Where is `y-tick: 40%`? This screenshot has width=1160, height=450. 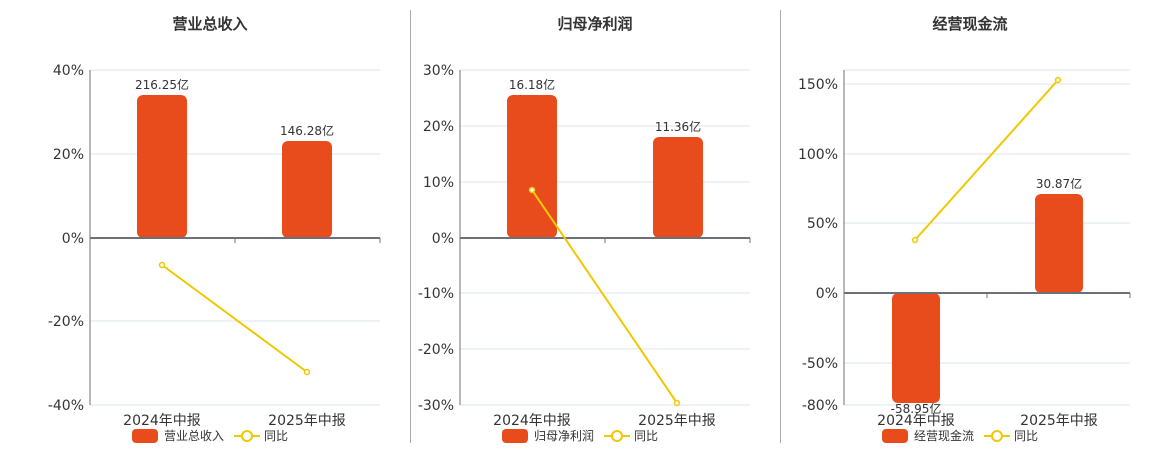
y-tick: 40% is located at coordinates (68, 71).